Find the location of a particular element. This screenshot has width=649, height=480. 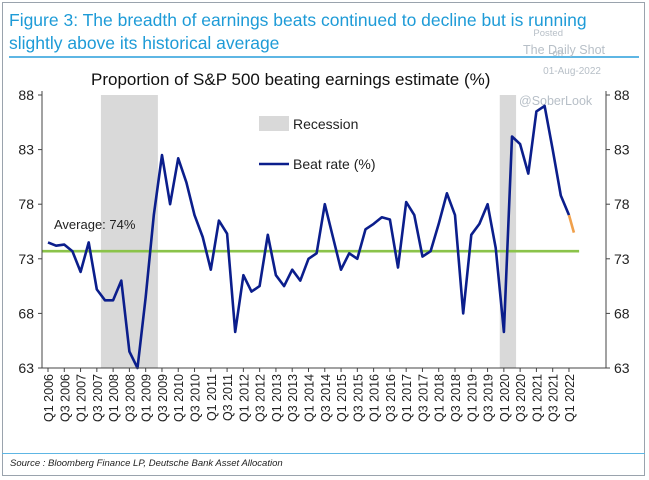

x-tick-label: Q1 2022 is located at coordinates (570, 398).